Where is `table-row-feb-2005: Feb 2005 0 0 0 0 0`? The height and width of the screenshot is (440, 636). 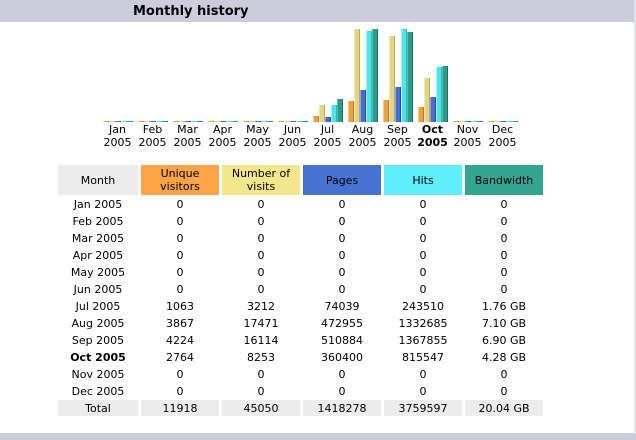 table-row-feb-2005: Feb 2005 0 0 0 0 0 is located at coordinates (300, 221).